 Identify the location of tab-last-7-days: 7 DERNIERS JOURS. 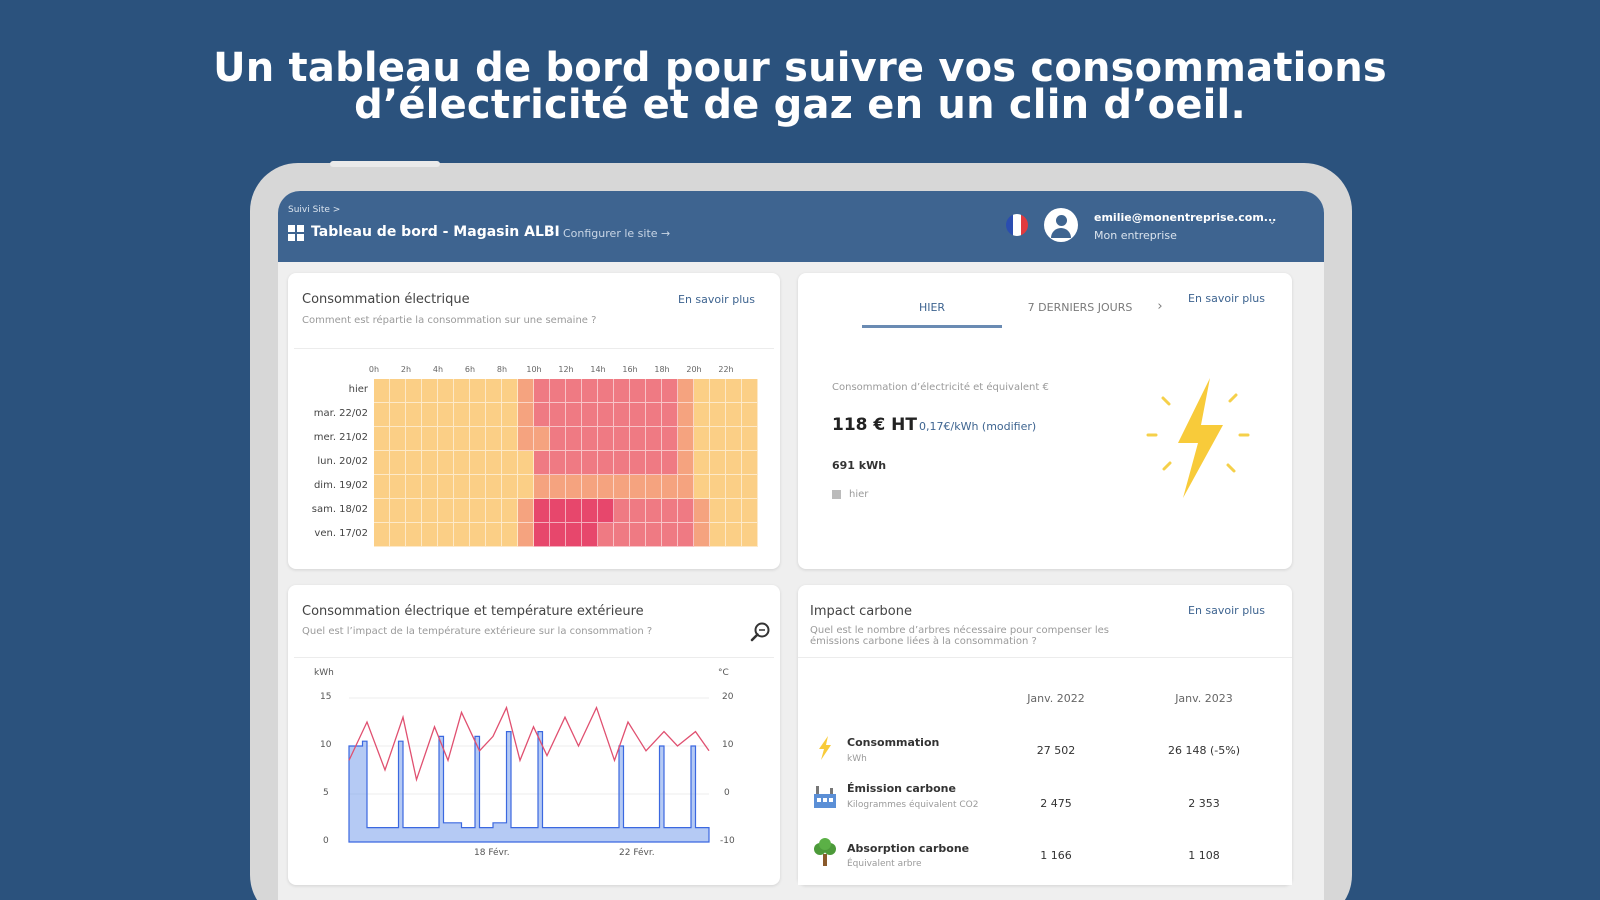
(1080, 307).